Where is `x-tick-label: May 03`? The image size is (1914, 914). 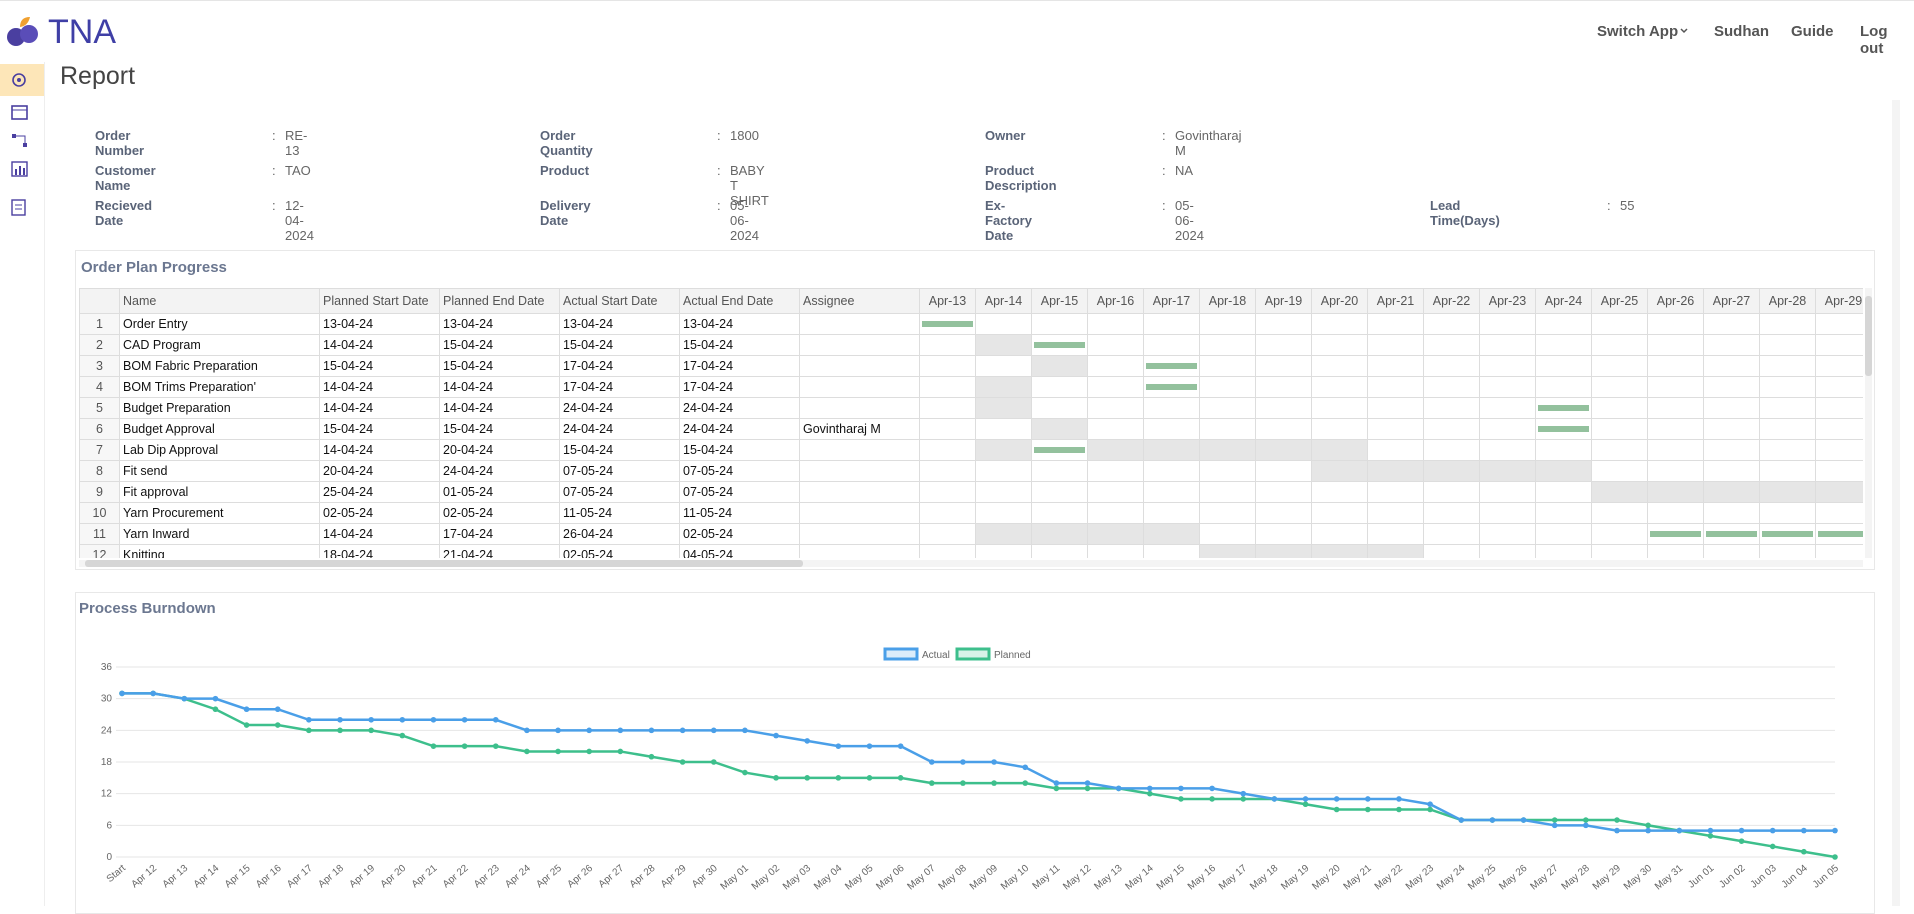 x-tick-label: May 03 is located at coordinates (797, 878).